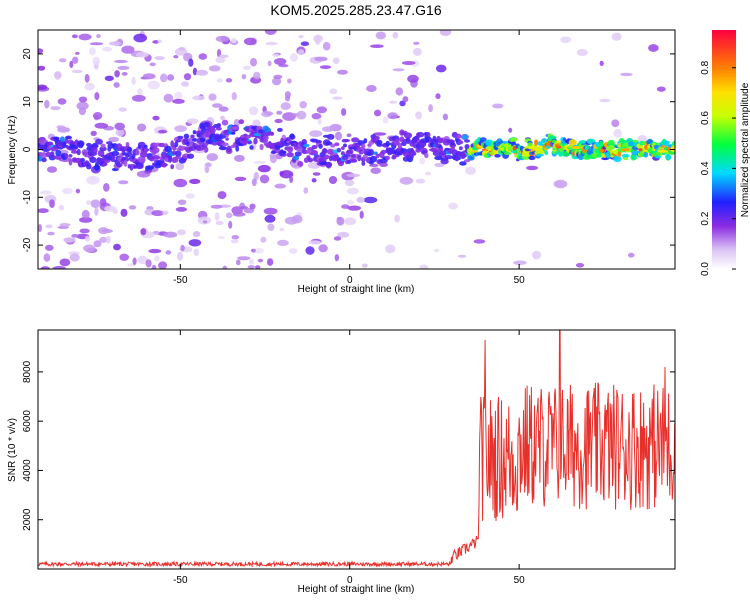 This screenshot has width=750, height=600. I want to click on snr-y-label: SNR (10 * v/v), so click(12, 450).